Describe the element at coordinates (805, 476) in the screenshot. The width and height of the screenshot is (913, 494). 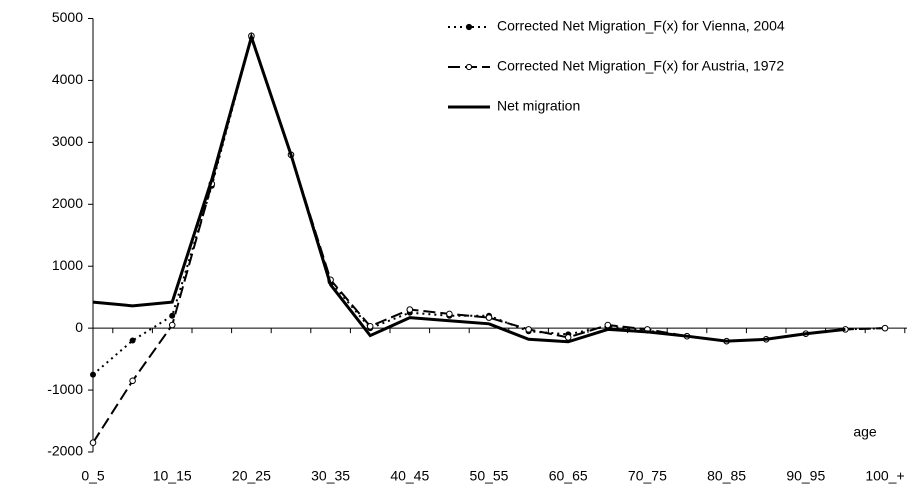
I see `x-tick-label: 90_95` at that location.